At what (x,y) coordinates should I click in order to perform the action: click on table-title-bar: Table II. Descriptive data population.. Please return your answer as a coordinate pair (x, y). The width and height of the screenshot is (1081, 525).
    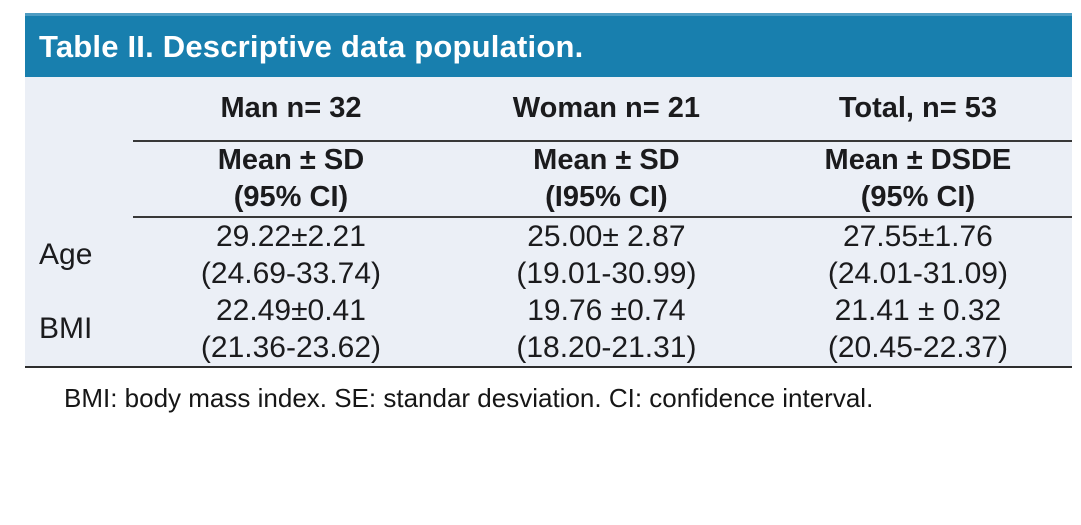
    Looking at the image, I should click on (548, 45).